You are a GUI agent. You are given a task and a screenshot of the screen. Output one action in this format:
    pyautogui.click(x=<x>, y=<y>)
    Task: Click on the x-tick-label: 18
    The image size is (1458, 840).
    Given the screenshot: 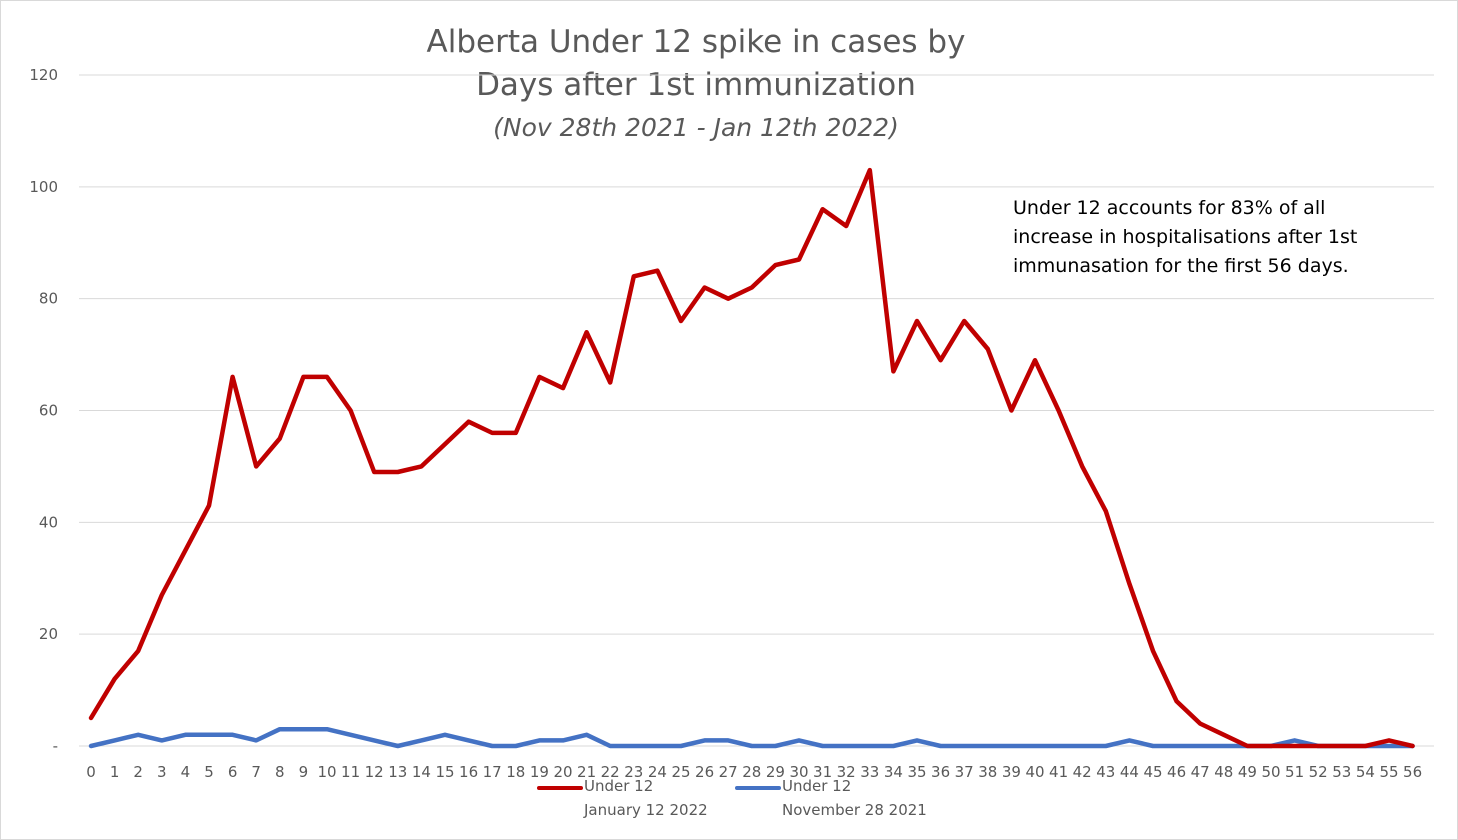 What is the action you would take?
    pyautogui.click(x=515, y=772)
    